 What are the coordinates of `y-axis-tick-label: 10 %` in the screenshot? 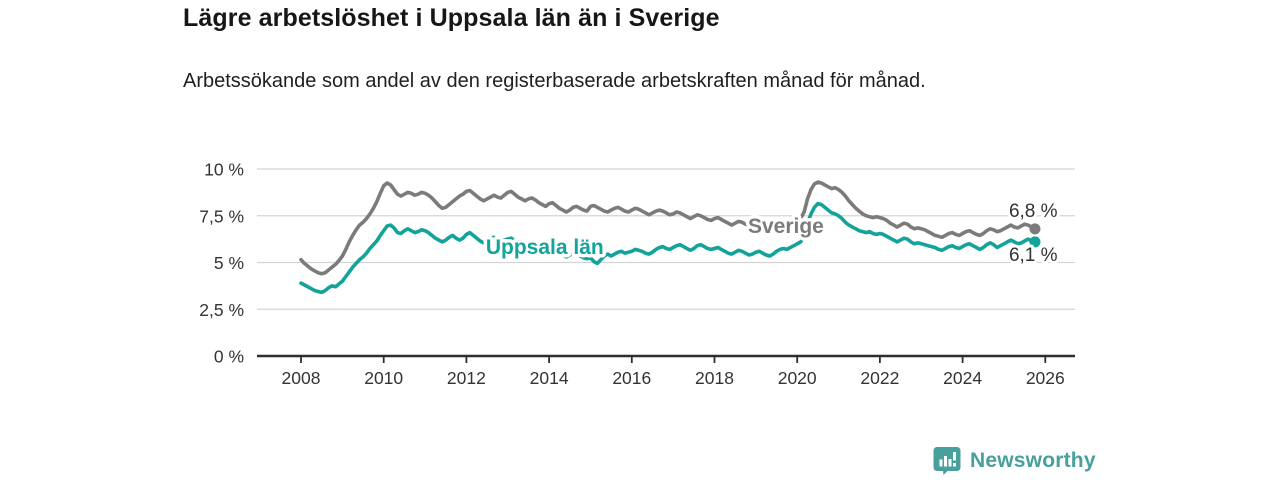 It's located at (224, 170).